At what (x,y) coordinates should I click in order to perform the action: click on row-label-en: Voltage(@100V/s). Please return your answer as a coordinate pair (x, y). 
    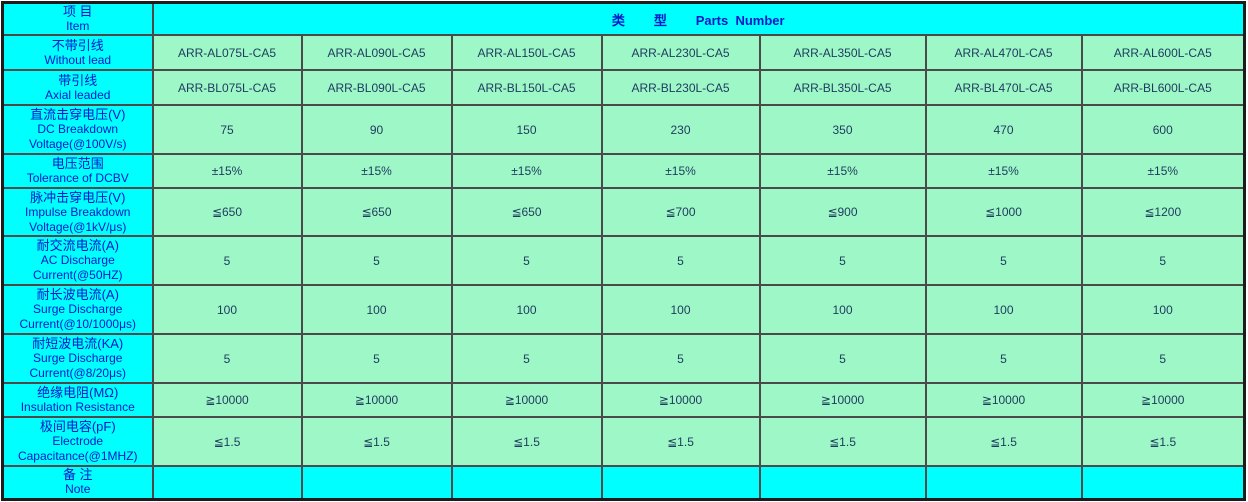
    Looking at the image, I should click on (77, 144).